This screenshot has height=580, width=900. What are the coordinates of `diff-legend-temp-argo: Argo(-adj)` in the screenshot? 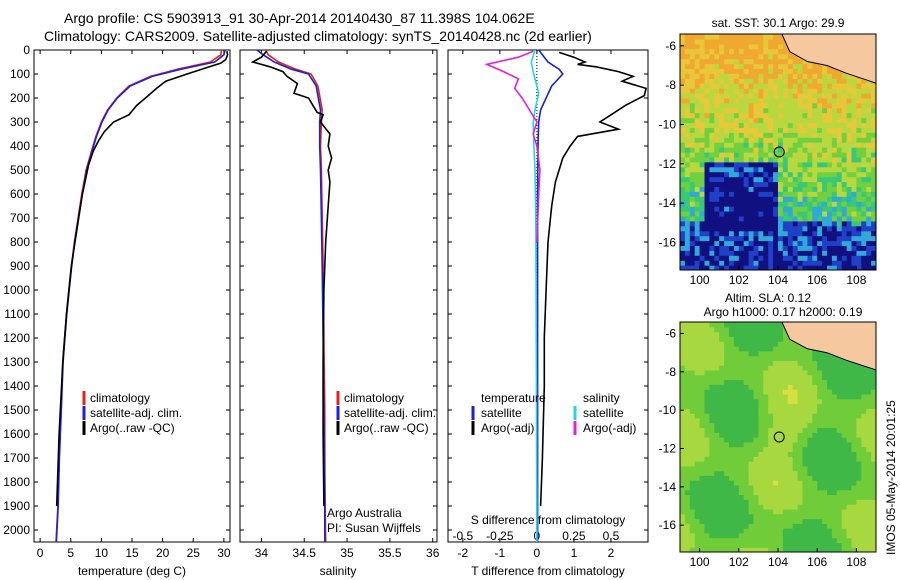 It's located at (507, 428).